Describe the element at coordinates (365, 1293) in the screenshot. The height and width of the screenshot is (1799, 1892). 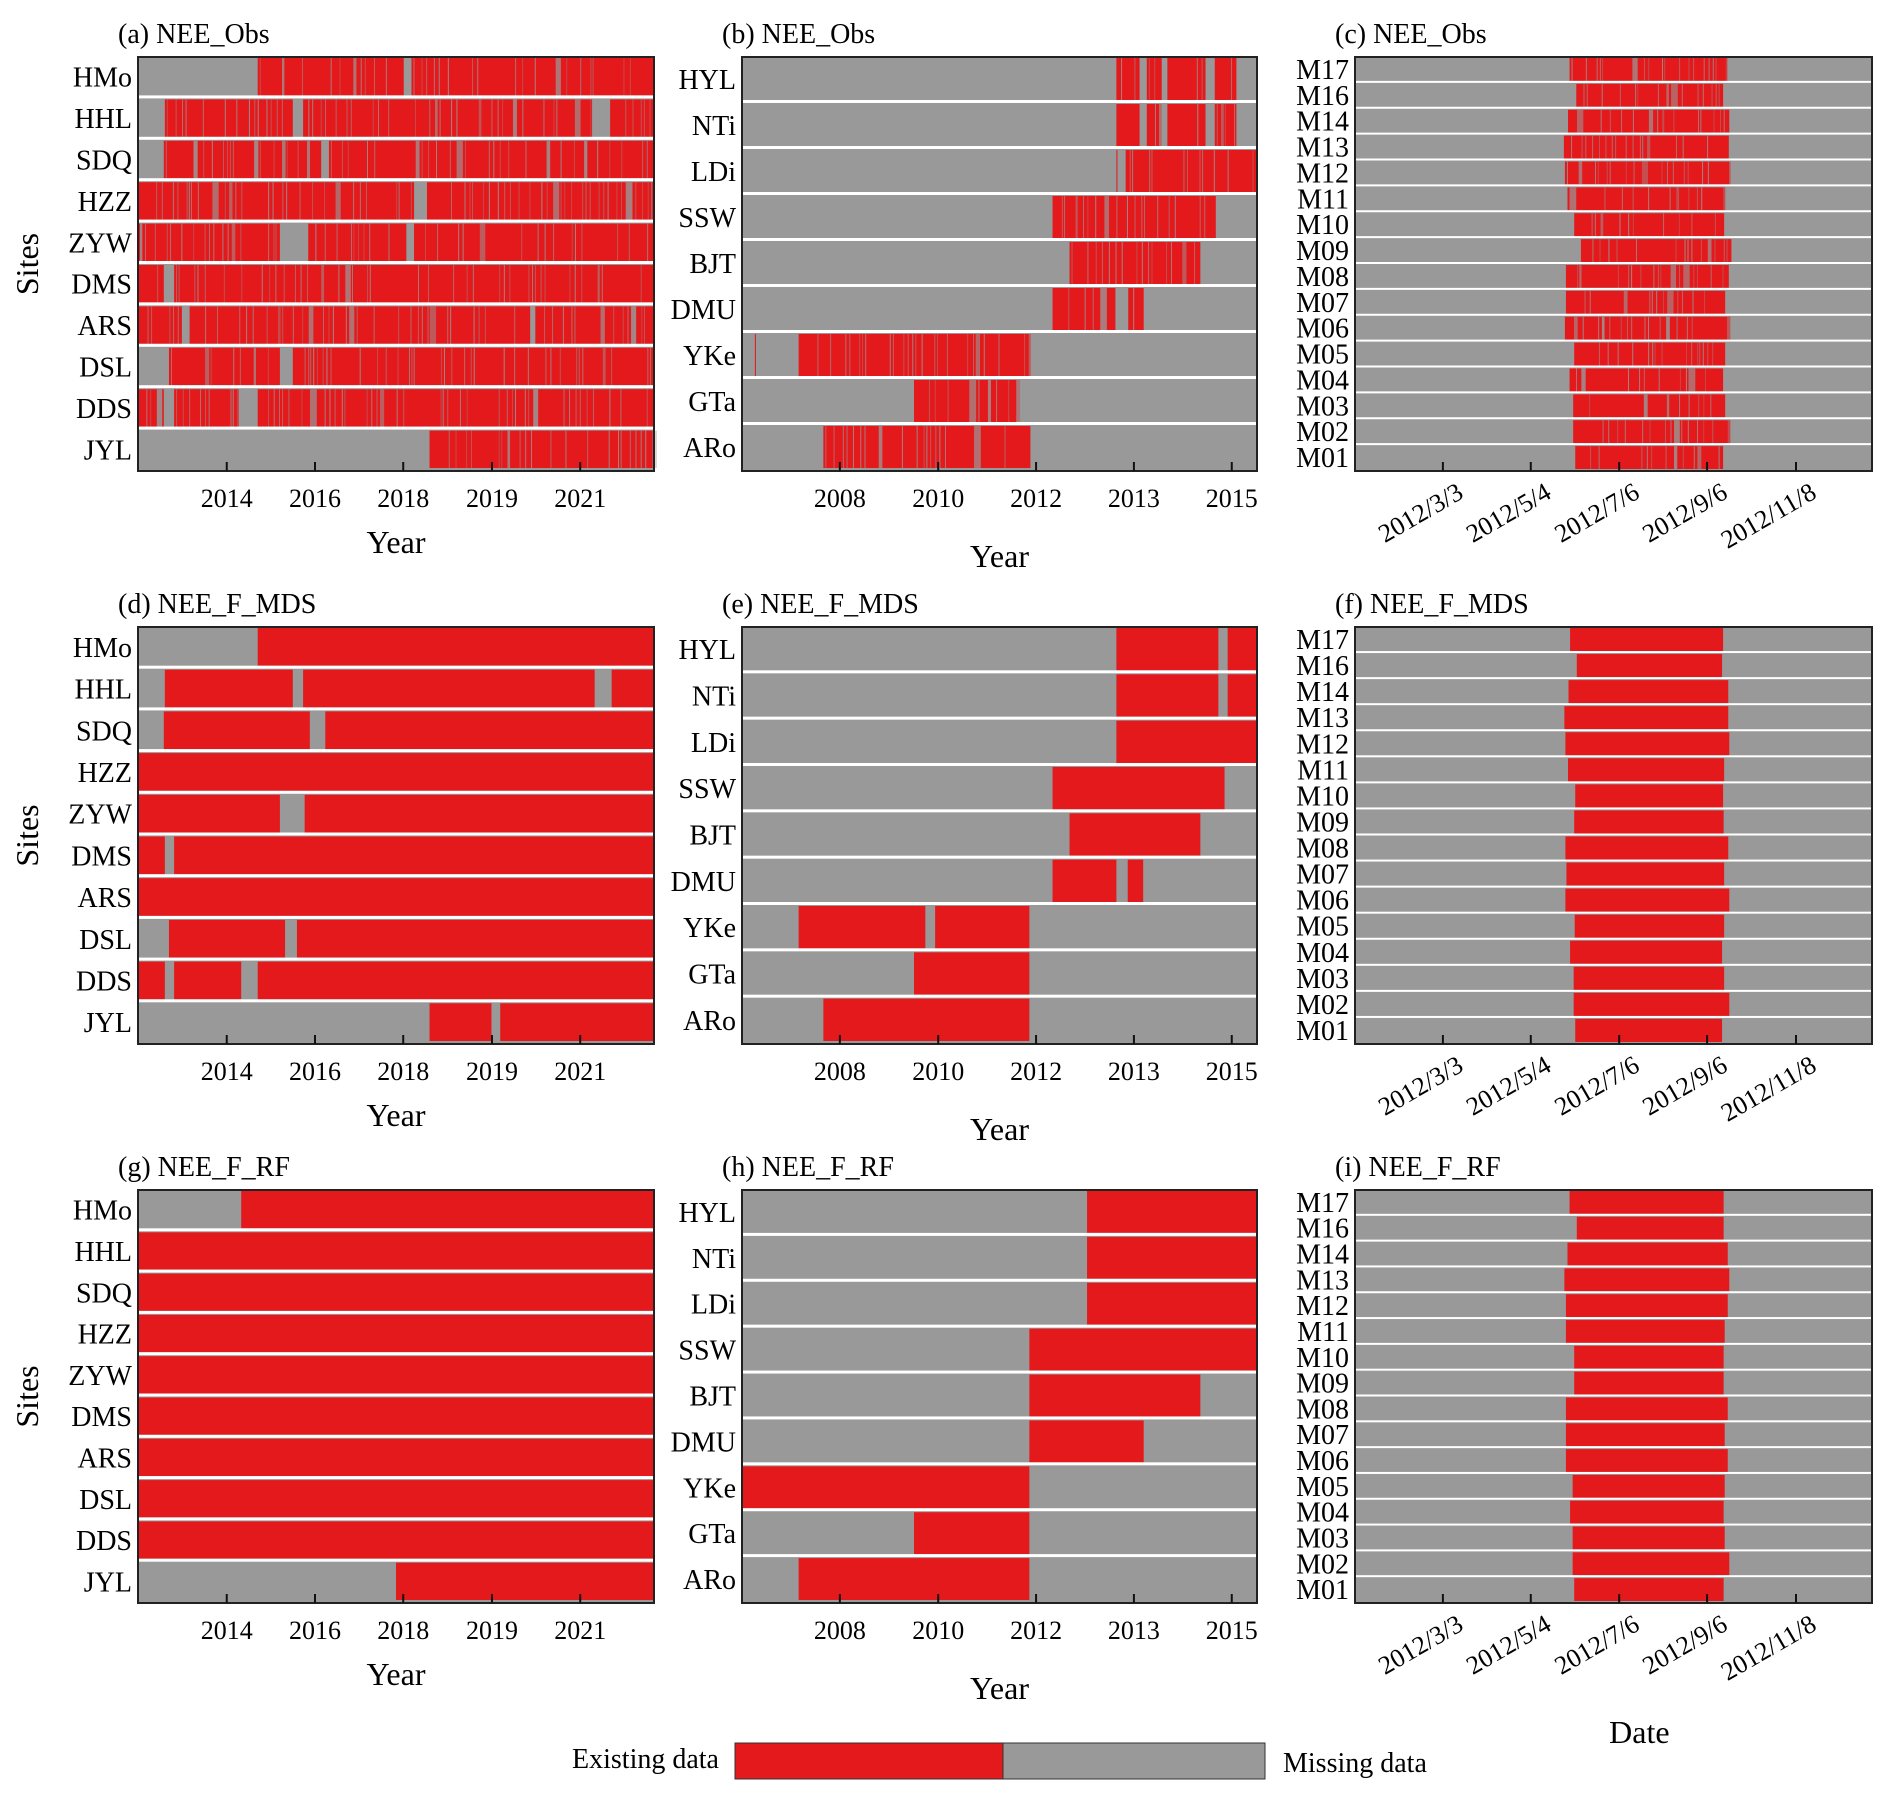
I see `site-row-SDQ: SDQ` at that location.